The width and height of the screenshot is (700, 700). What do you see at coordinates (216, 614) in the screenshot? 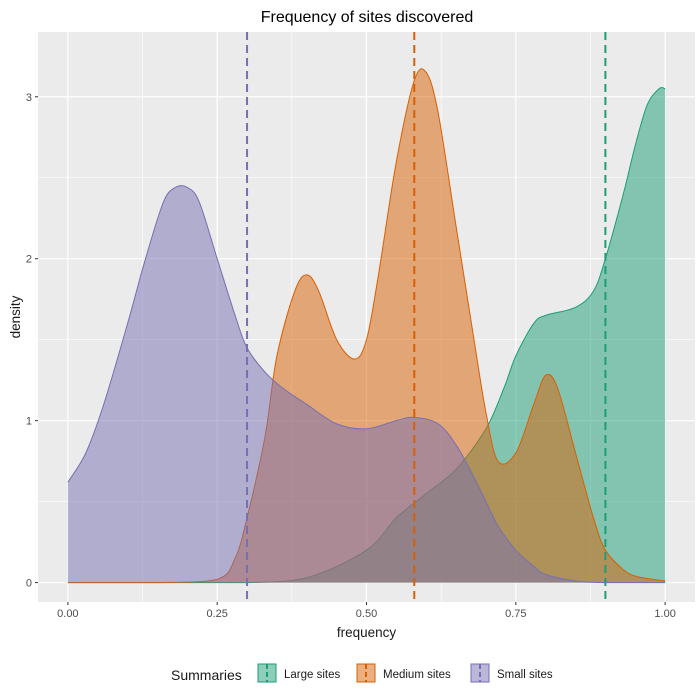
I see `x-tick-label: 0.25` at bounding box center [216, 614].